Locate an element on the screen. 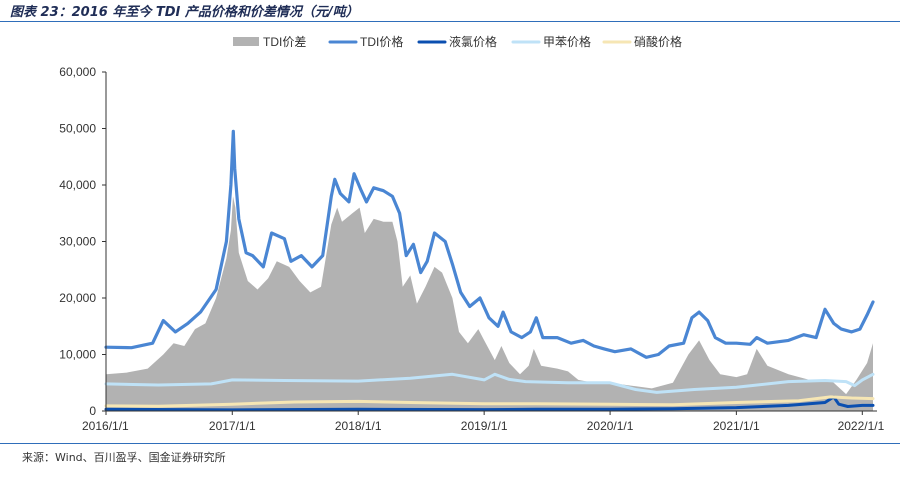  x-tick-label: 2021/1/1 is located at coordinates (736, 426).